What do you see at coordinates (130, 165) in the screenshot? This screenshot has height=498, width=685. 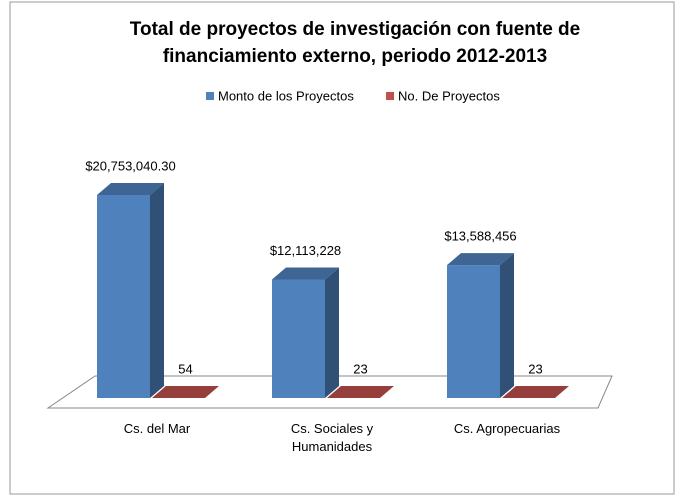 I see `data-label: $20,753,040.30` at bounding box center [130, 165].